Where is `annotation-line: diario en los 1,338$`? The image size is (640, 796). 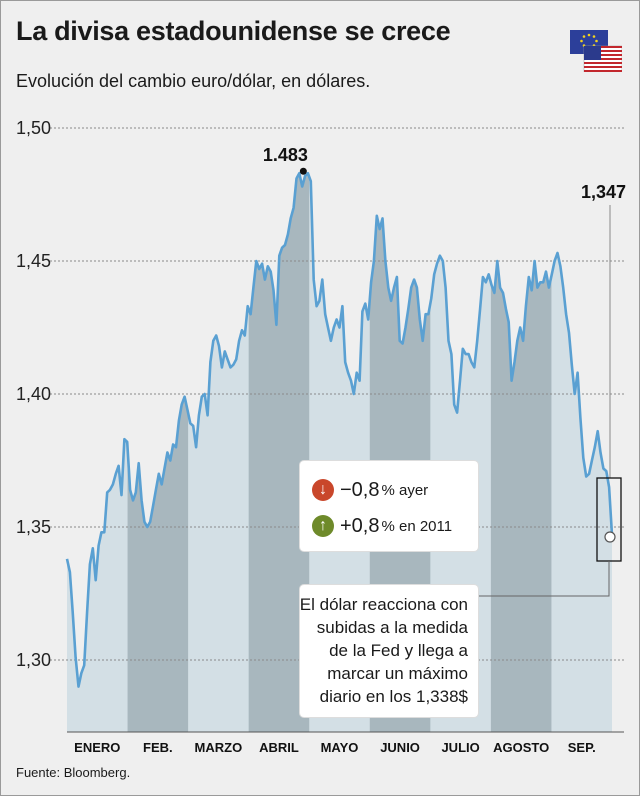 annotation-line: diario en los 1,338$ is located at coordinates (393, 696).